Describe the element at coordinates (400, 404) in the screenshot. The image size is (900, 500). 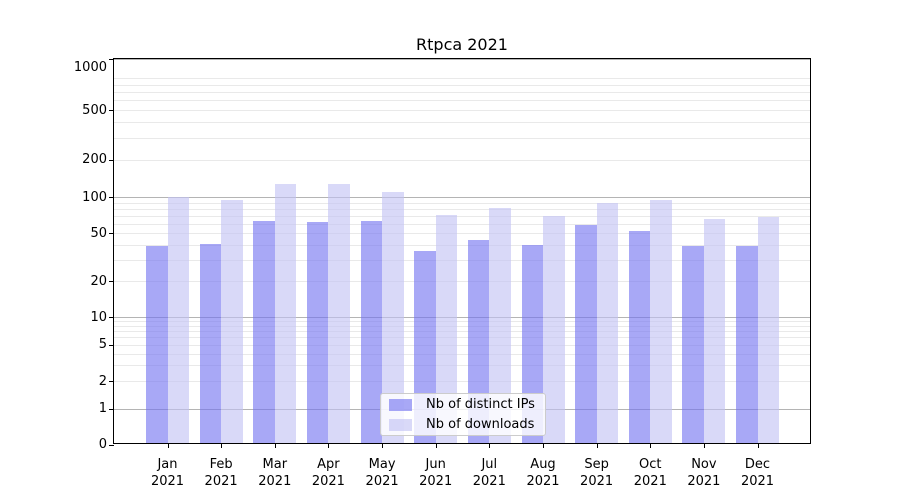
I see `legend-swatch-distinct-ips-icon` at that location.